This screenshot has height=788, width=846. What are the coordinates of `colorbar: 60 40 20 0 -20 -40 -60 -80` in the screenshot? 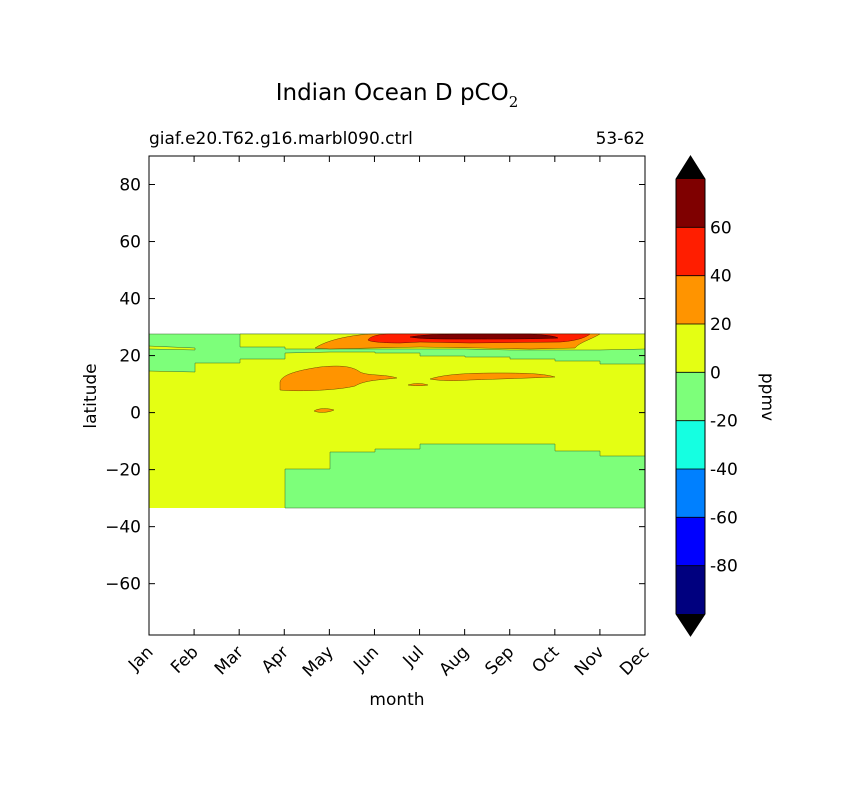 It's located at (706, 396).